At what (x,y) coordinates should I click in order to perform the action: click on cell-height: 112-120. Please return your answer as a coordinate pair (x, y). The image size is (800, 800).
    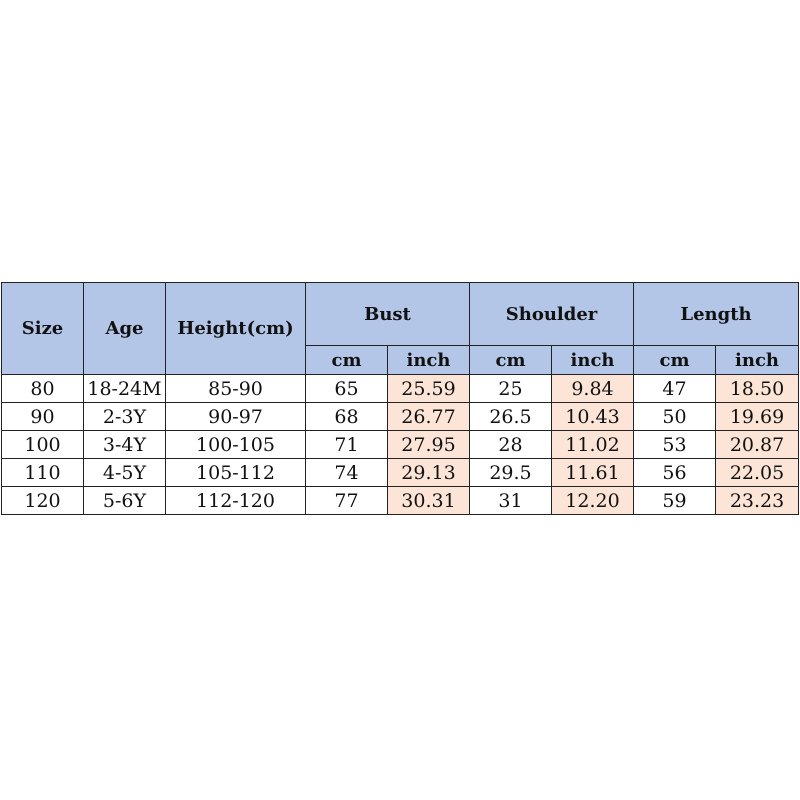
    Looking at the image, I should click on (235, 500).